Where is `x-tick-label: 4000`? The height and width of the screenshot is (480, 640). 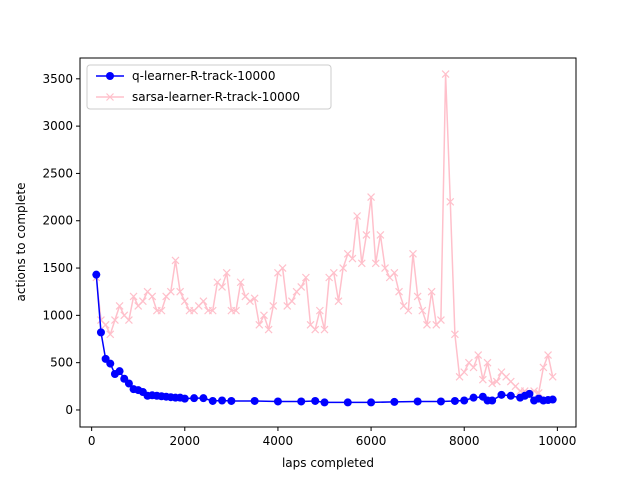
x-tick-label: 4000 is located at coordinates (278, 441).